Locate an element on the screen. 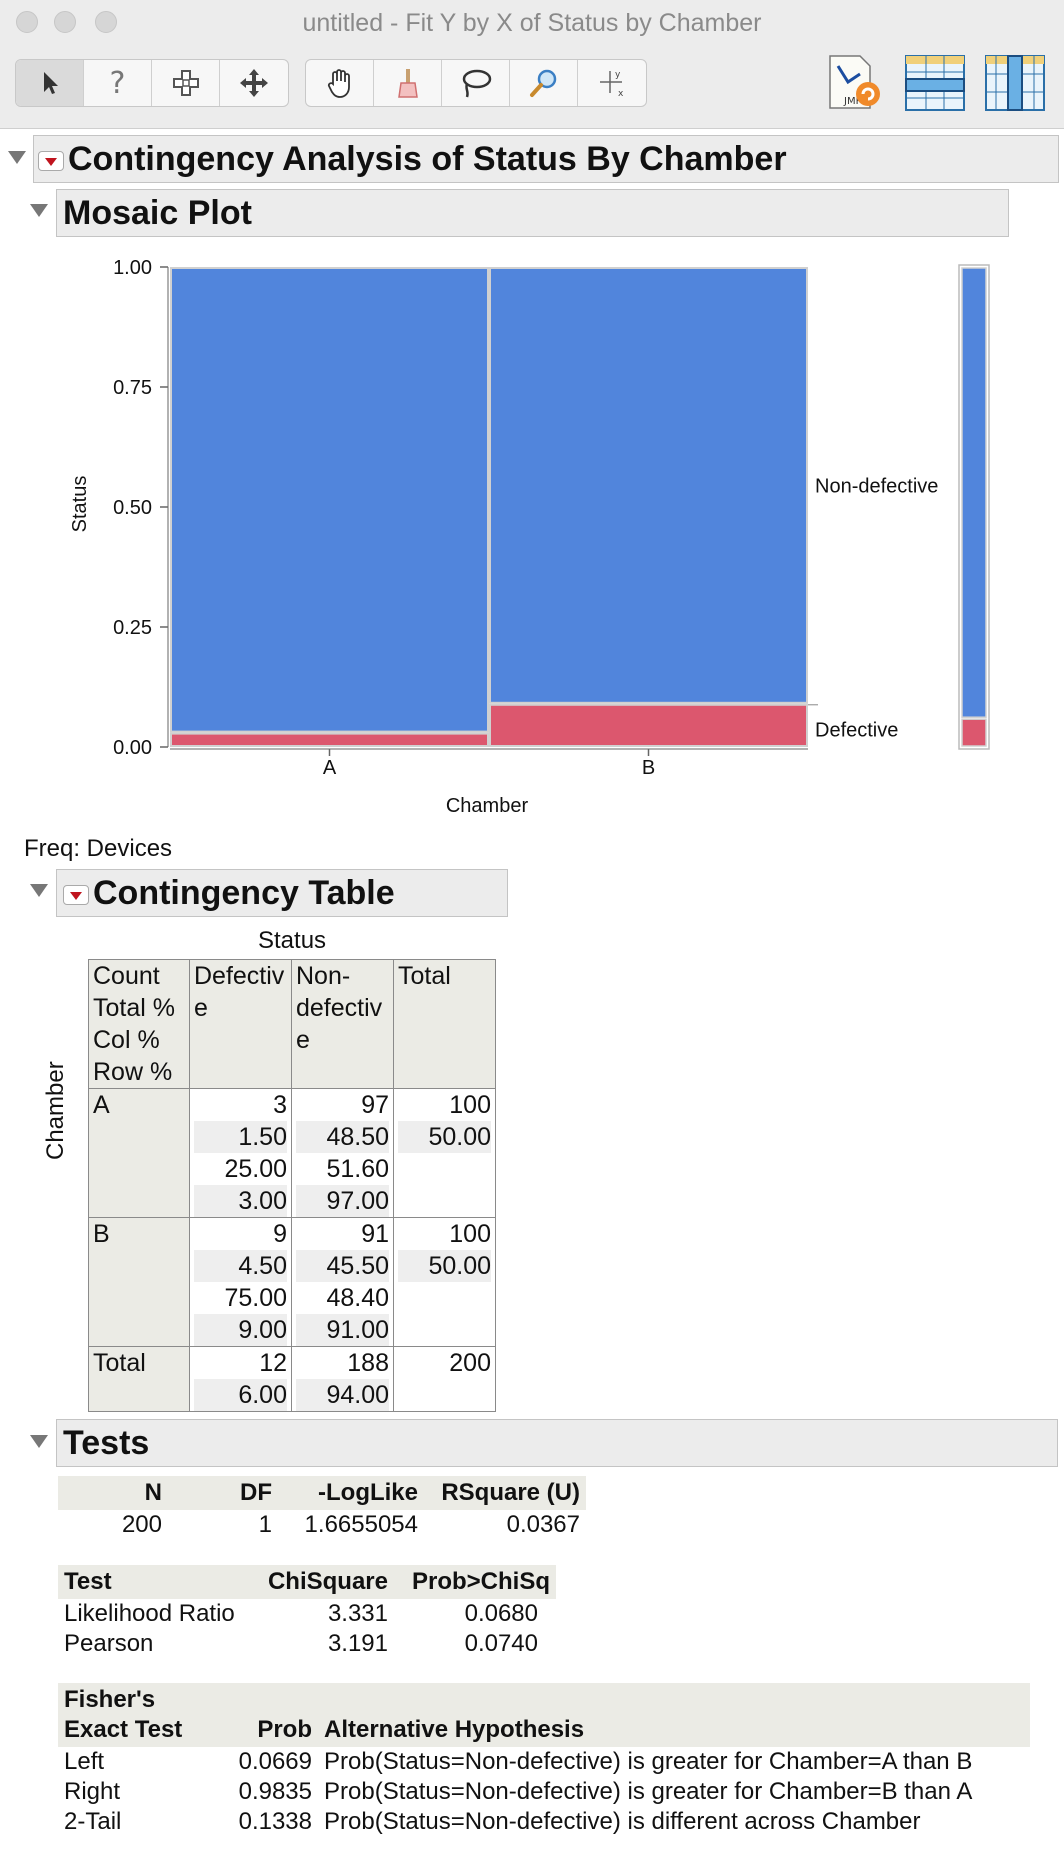  cell-value: 1.50 is located at coordinates (240, 1137).